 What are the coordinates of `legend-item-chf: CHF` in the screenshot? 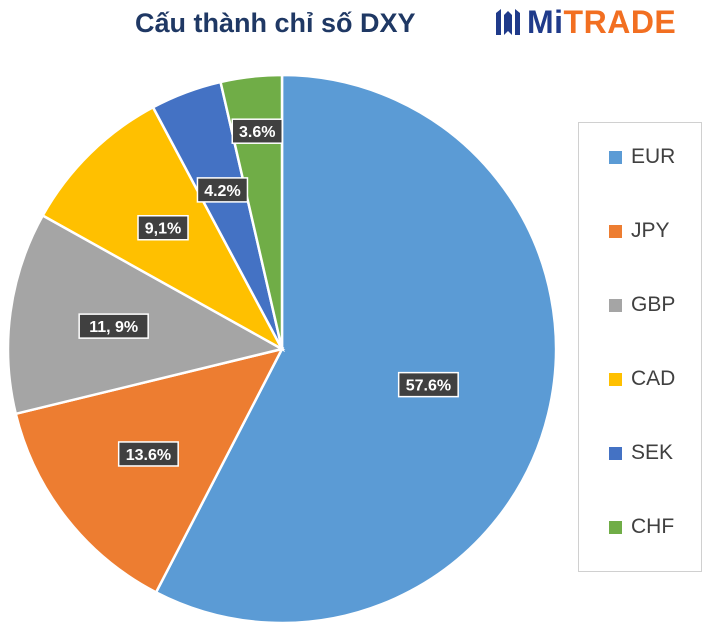 It's located at (641, 527).